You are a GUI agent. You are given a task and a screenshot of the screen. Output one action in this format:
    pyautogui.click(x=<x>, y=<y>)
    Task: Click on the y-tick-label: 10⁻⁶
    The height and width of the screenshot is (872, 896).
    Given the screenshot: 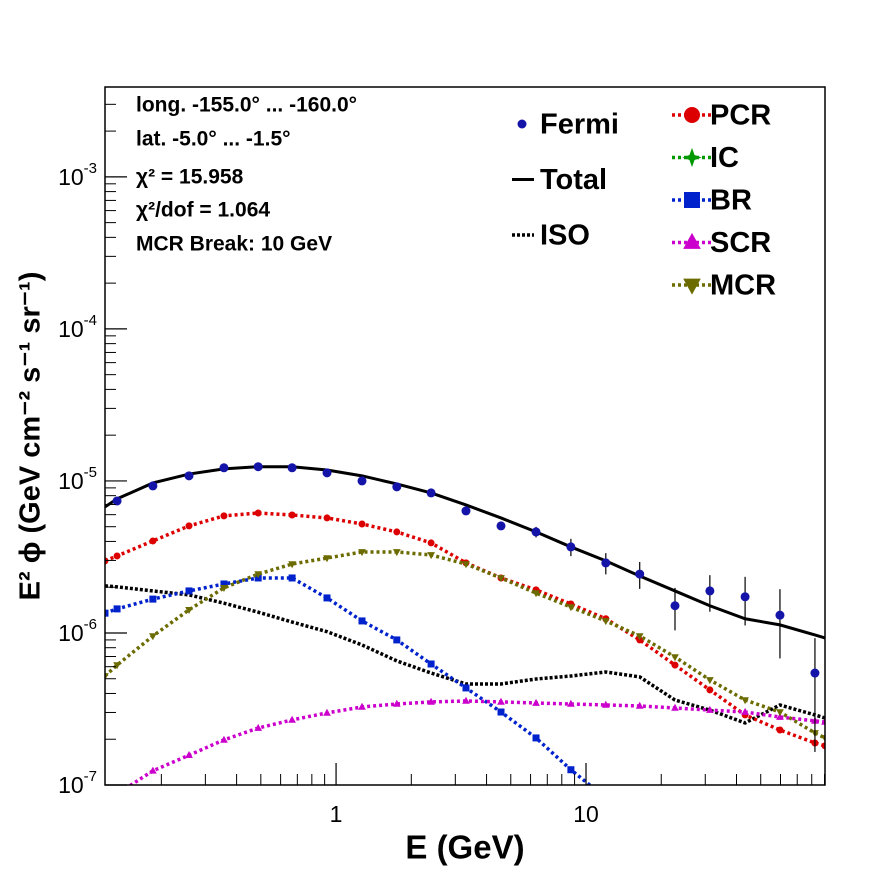 What is the action you would take?
    pyautogui.click(x=77, y=631)
    